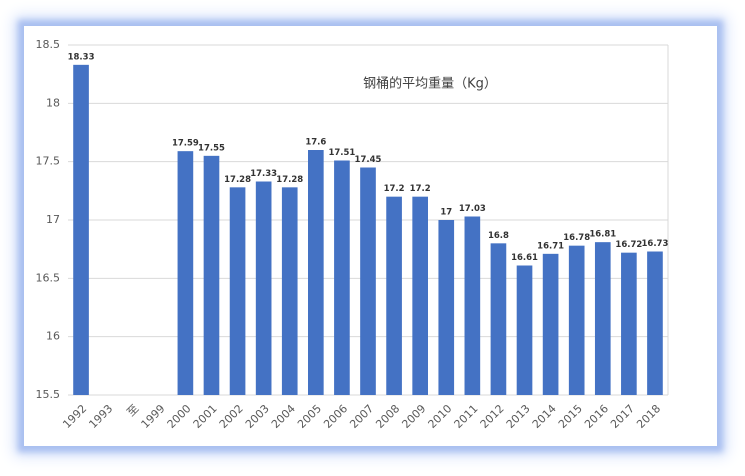 The height and width of the screenshot is (476, 745). I want to click on x-tick-label: 2008, so click(387, 416).